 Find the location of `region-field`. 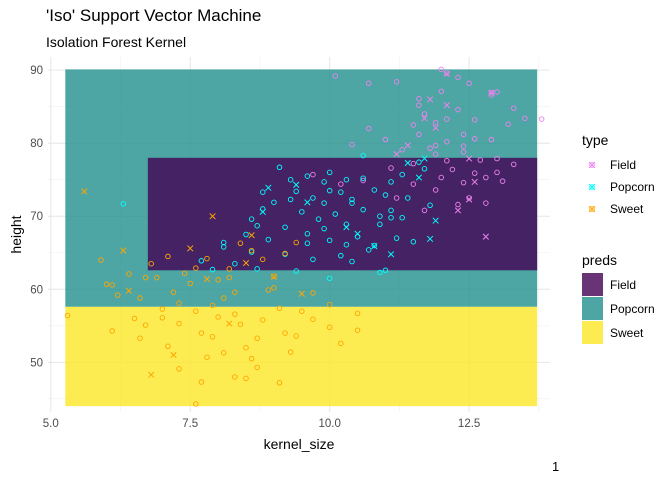

region-field is located at coordinates (342, 214).